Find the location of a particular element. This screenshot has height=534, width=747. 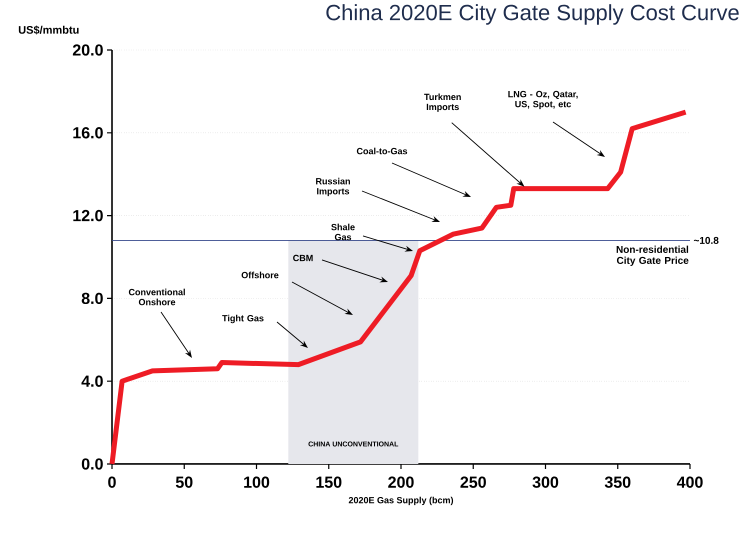

x-tick-label: 400 is located at coordinates (689, 482).